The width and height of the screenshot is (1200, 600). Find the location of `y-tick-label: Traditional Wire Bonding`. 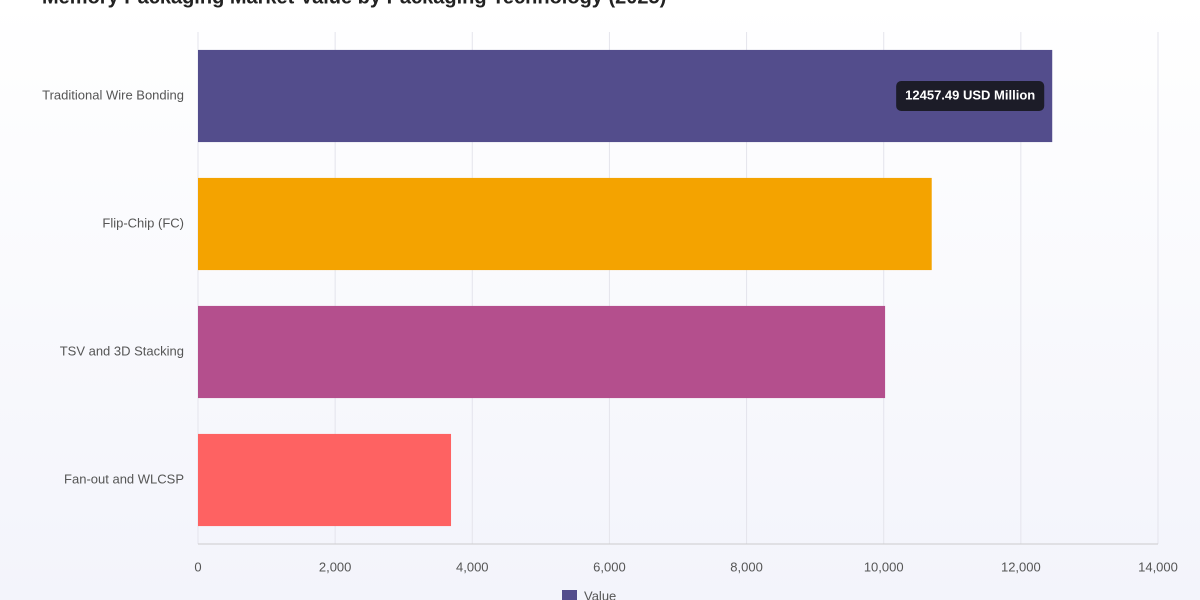

y-tick-label: Traditional Wire Bonding is located at coordinates (113, 94).